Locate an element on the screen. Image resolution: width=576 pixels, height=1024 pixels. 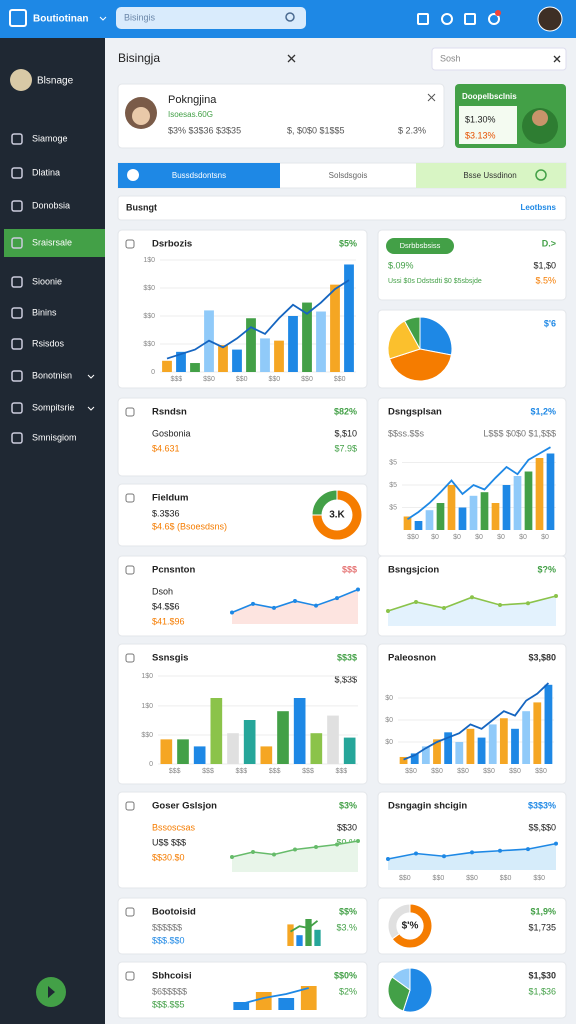
menu-item: Sompitsrie is located at coordinates (53, 407).